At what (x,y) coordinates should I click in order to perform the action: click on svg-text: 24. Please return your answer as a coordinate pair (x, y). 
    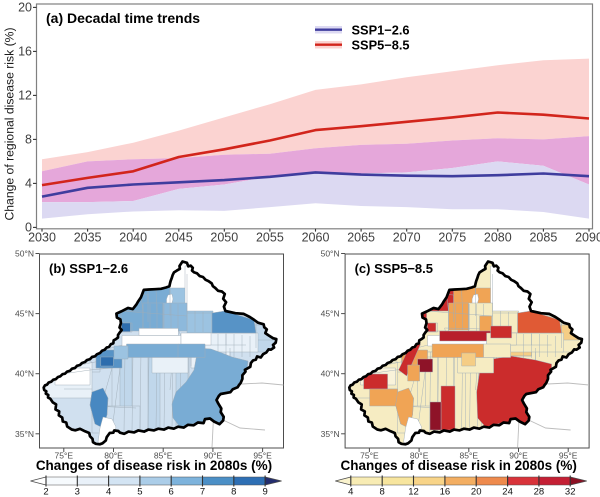
    Looking at the image, I should click on (507, 492).